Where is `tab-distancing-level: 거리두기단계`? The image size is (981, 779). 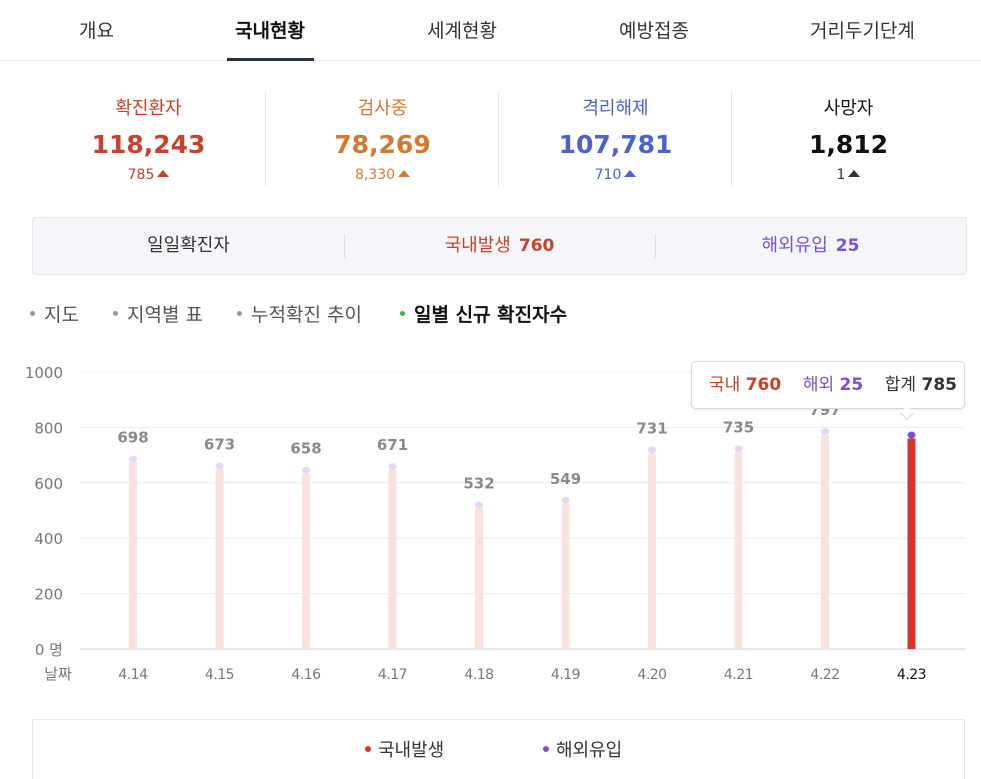 tab-distancing-level: 거리두기단계 is located at coordinates (862, 31).